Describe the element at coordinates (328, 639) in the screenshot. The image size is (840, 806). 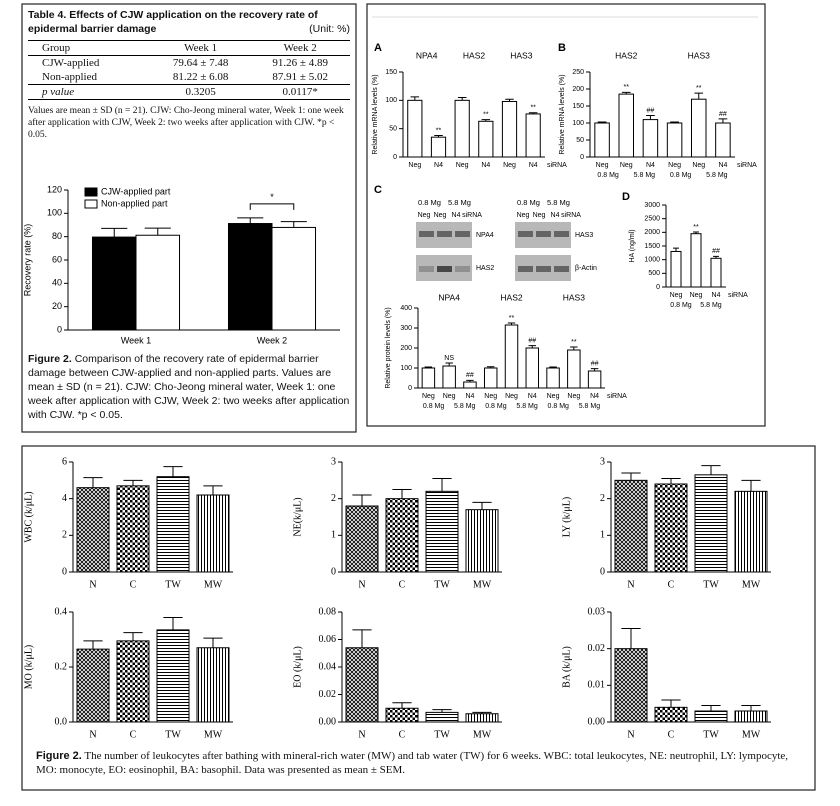
I see `y-tick-label: 0.06` at that location.